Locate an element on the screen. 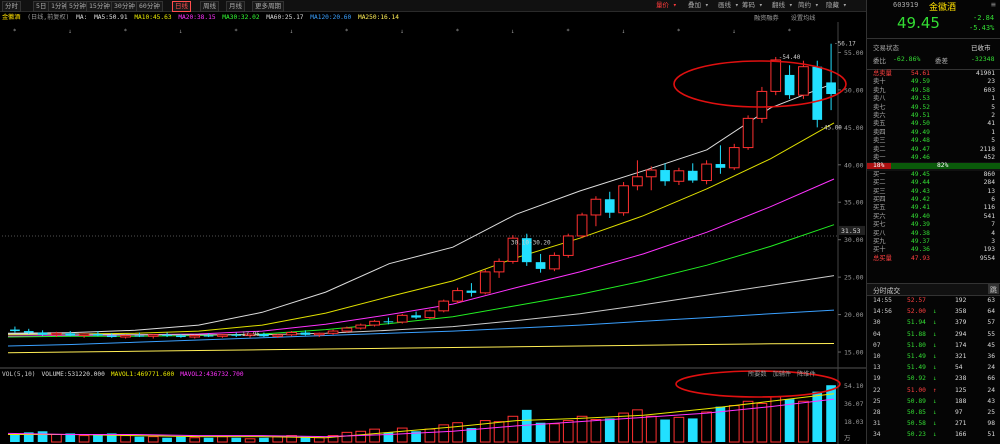 This screenshot has height=444, width=1000. stock-name: 金徽酒 is located at coordinates (943, 8).